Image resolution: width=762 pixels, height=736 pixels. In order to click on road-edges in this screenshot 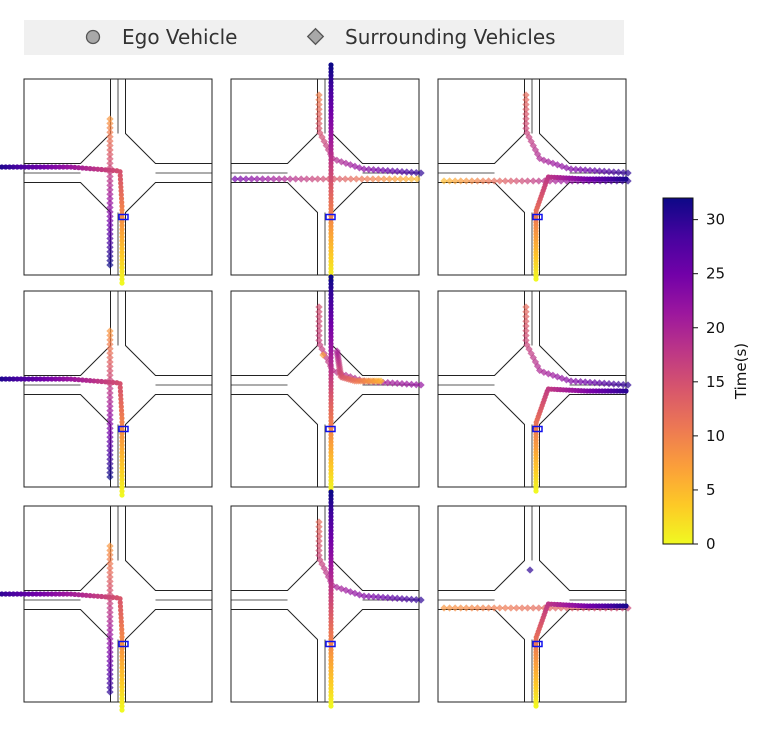, I will do `click(532, 177)`.